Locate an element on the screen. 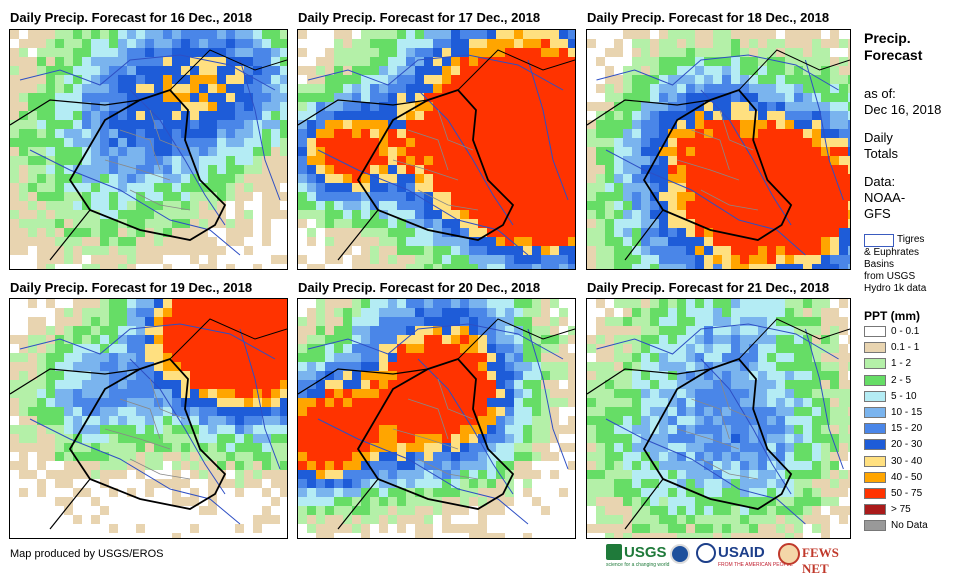 The height and width of the screenshot is (577, 967). legend-label: 5 - 10 is located at coordinates (904, 396).